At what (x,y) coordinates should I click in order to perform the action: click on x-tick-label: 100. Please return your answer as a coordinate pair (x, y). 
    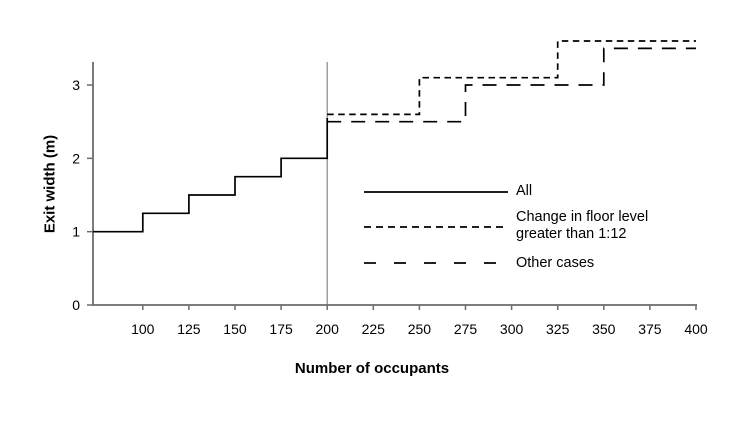
    Looking at the image, I should click on (143, 329).